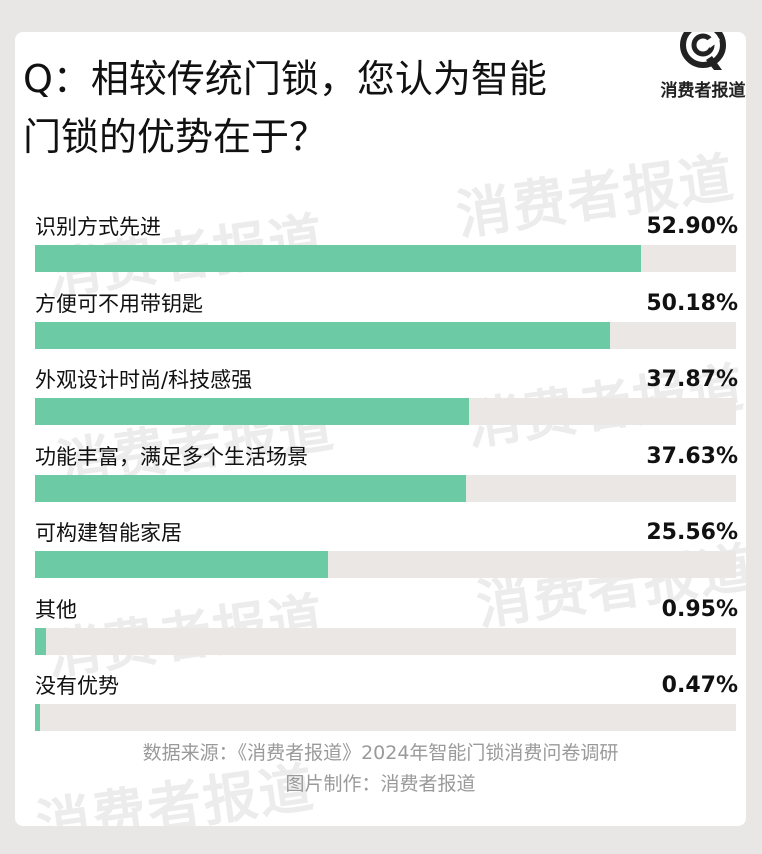 This screenshot has height=854, width=762. I want to click on category-label: 识别方式先进, so click(98, 227).